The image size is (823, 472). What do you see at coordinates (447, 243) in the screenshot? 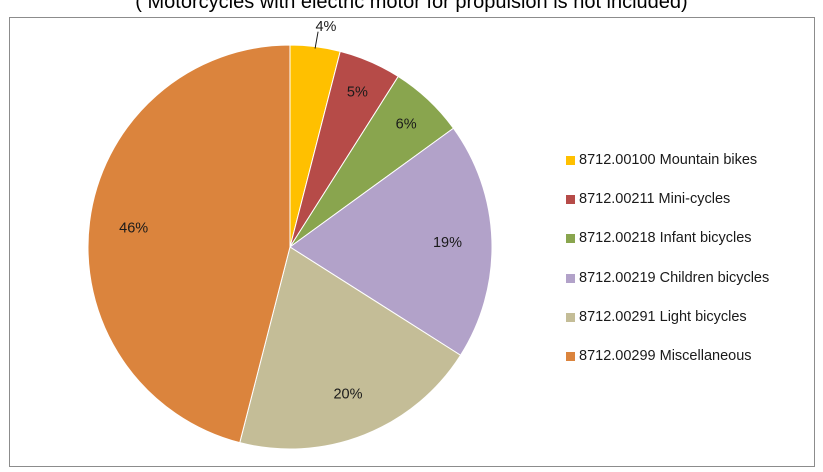
I see `data-label-children-bicycles: 19%` at bounding box center [447, 243].